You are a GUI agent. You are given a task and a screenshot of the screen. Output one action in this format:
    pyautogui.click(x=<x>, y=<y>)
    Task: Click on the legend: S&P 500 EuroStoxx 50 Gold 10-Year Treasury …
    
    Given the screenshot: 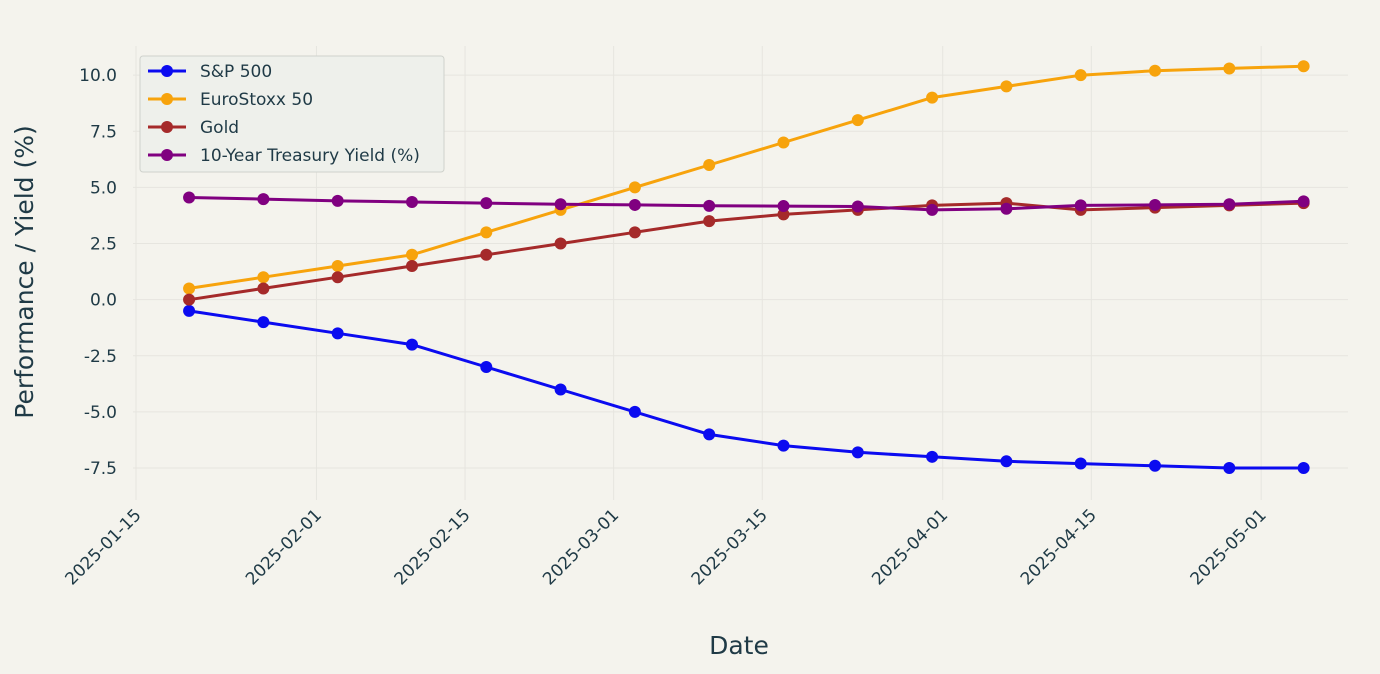 What is the action you would take?
    pyautogui.click(x=292, y=114)
    